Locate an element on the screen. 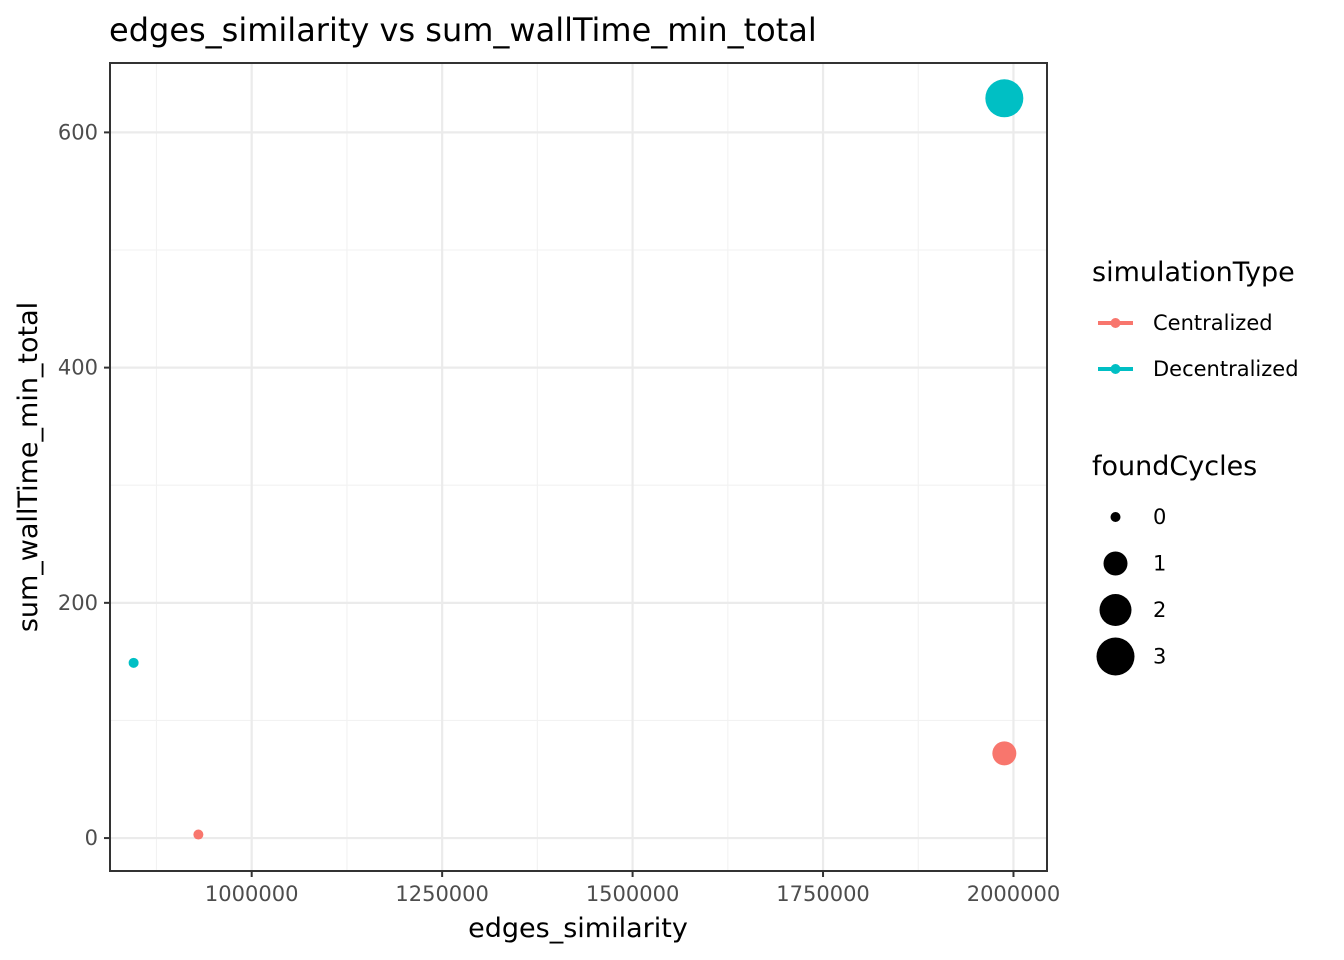 The image size is (1344, 960). x-tick-label: 1750000 is located at coordinates (823, 894).